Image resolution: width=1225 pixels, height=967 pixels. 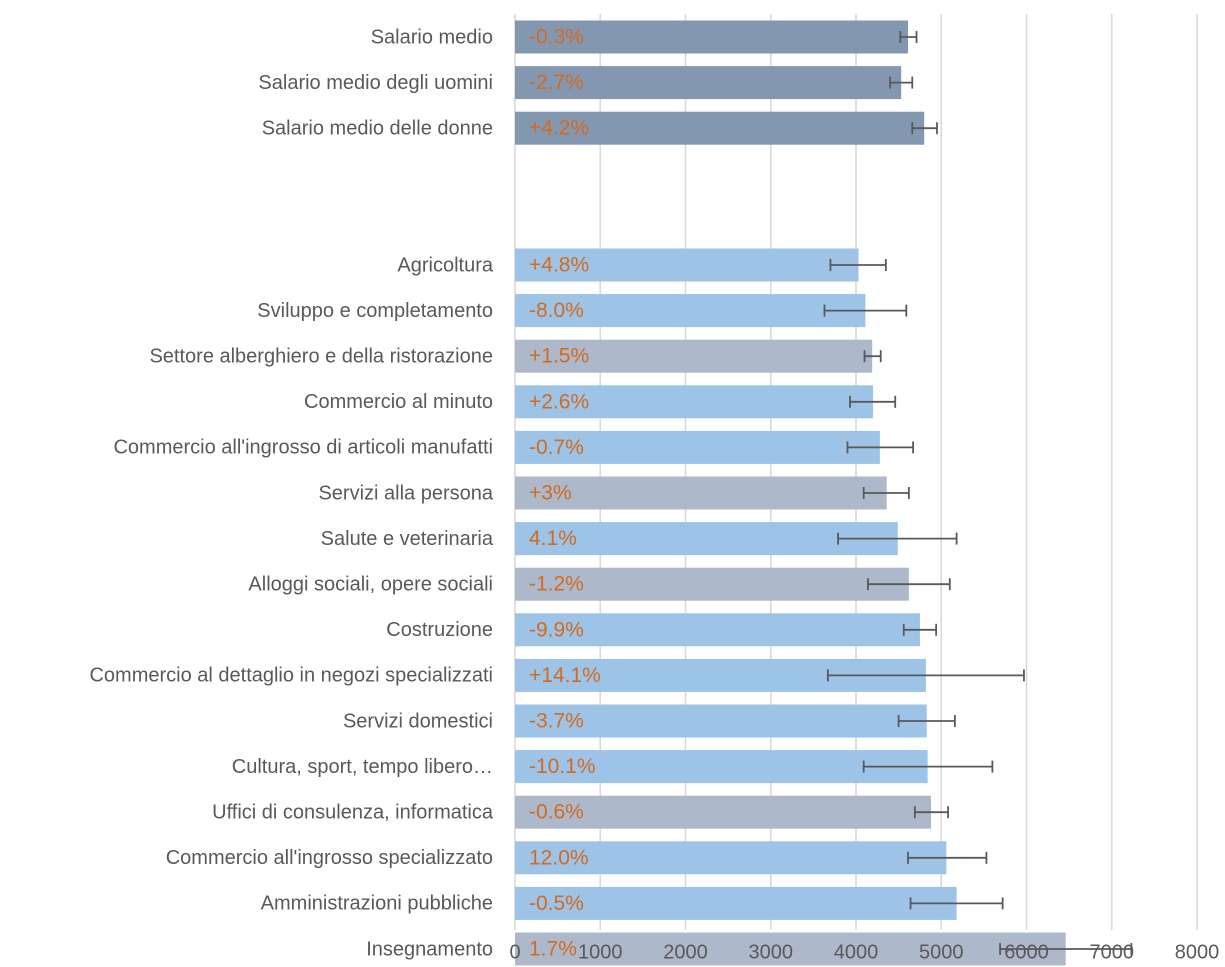 What do you see at coordinates (556, 447) in the screenshot?
I see `data-label: -0.7%` at bounding box center [556, 447].